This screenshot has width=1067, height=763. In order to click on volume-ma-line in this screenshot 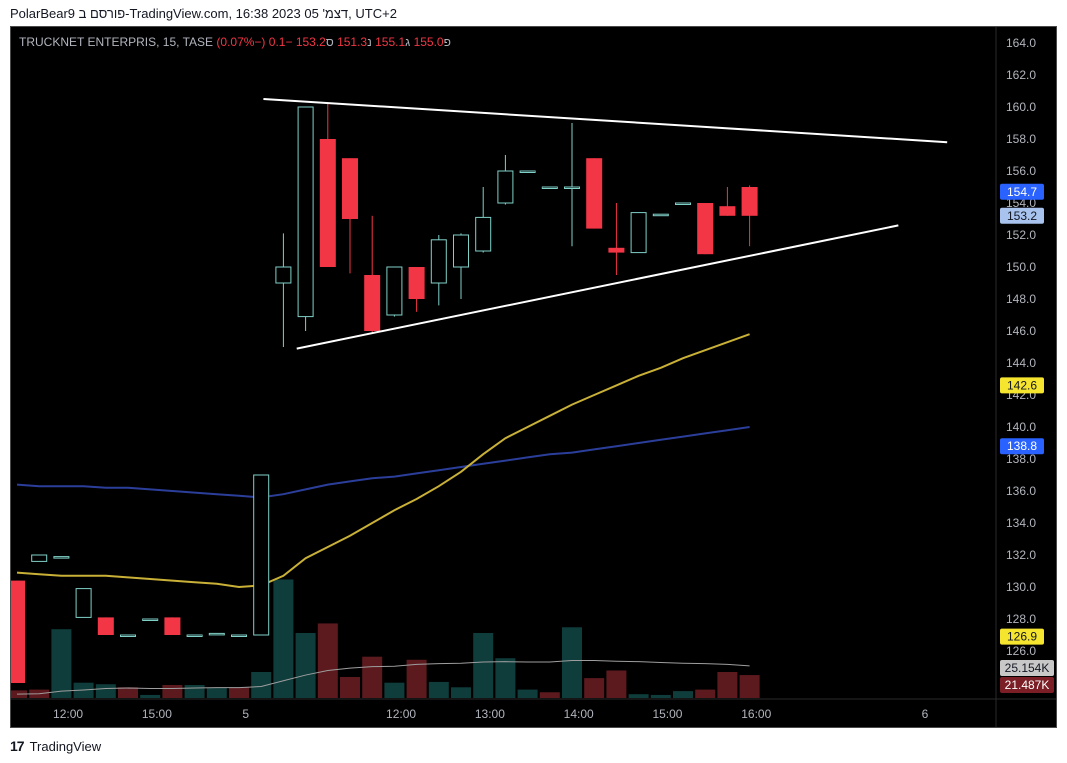, I will do `click(383, 677)`.